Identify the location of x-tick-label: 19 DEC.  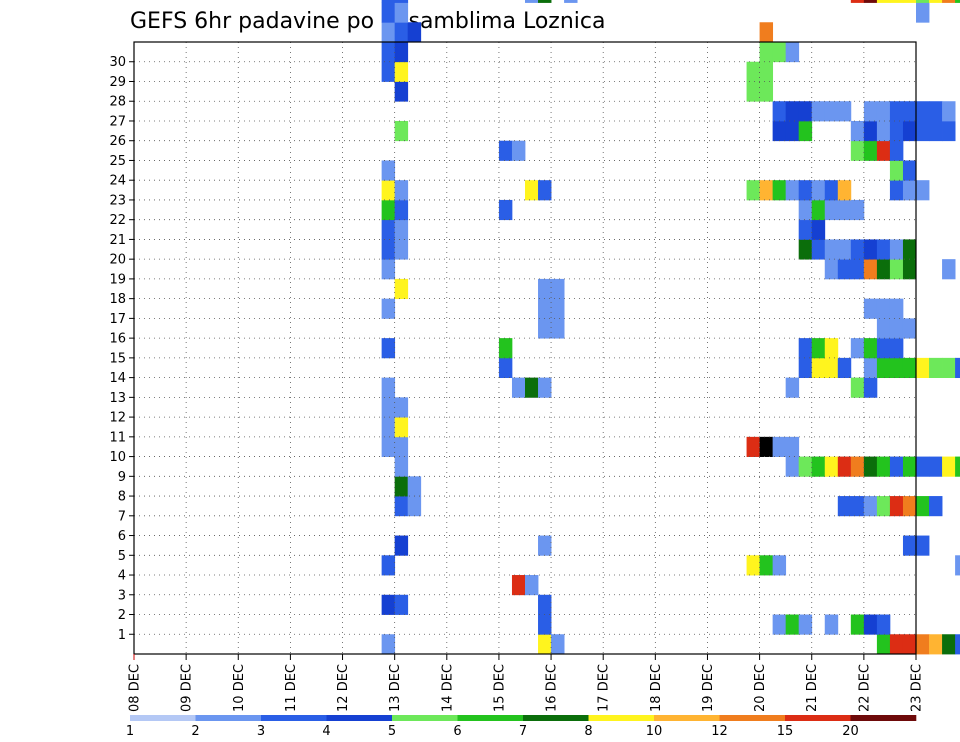
(708, 688).